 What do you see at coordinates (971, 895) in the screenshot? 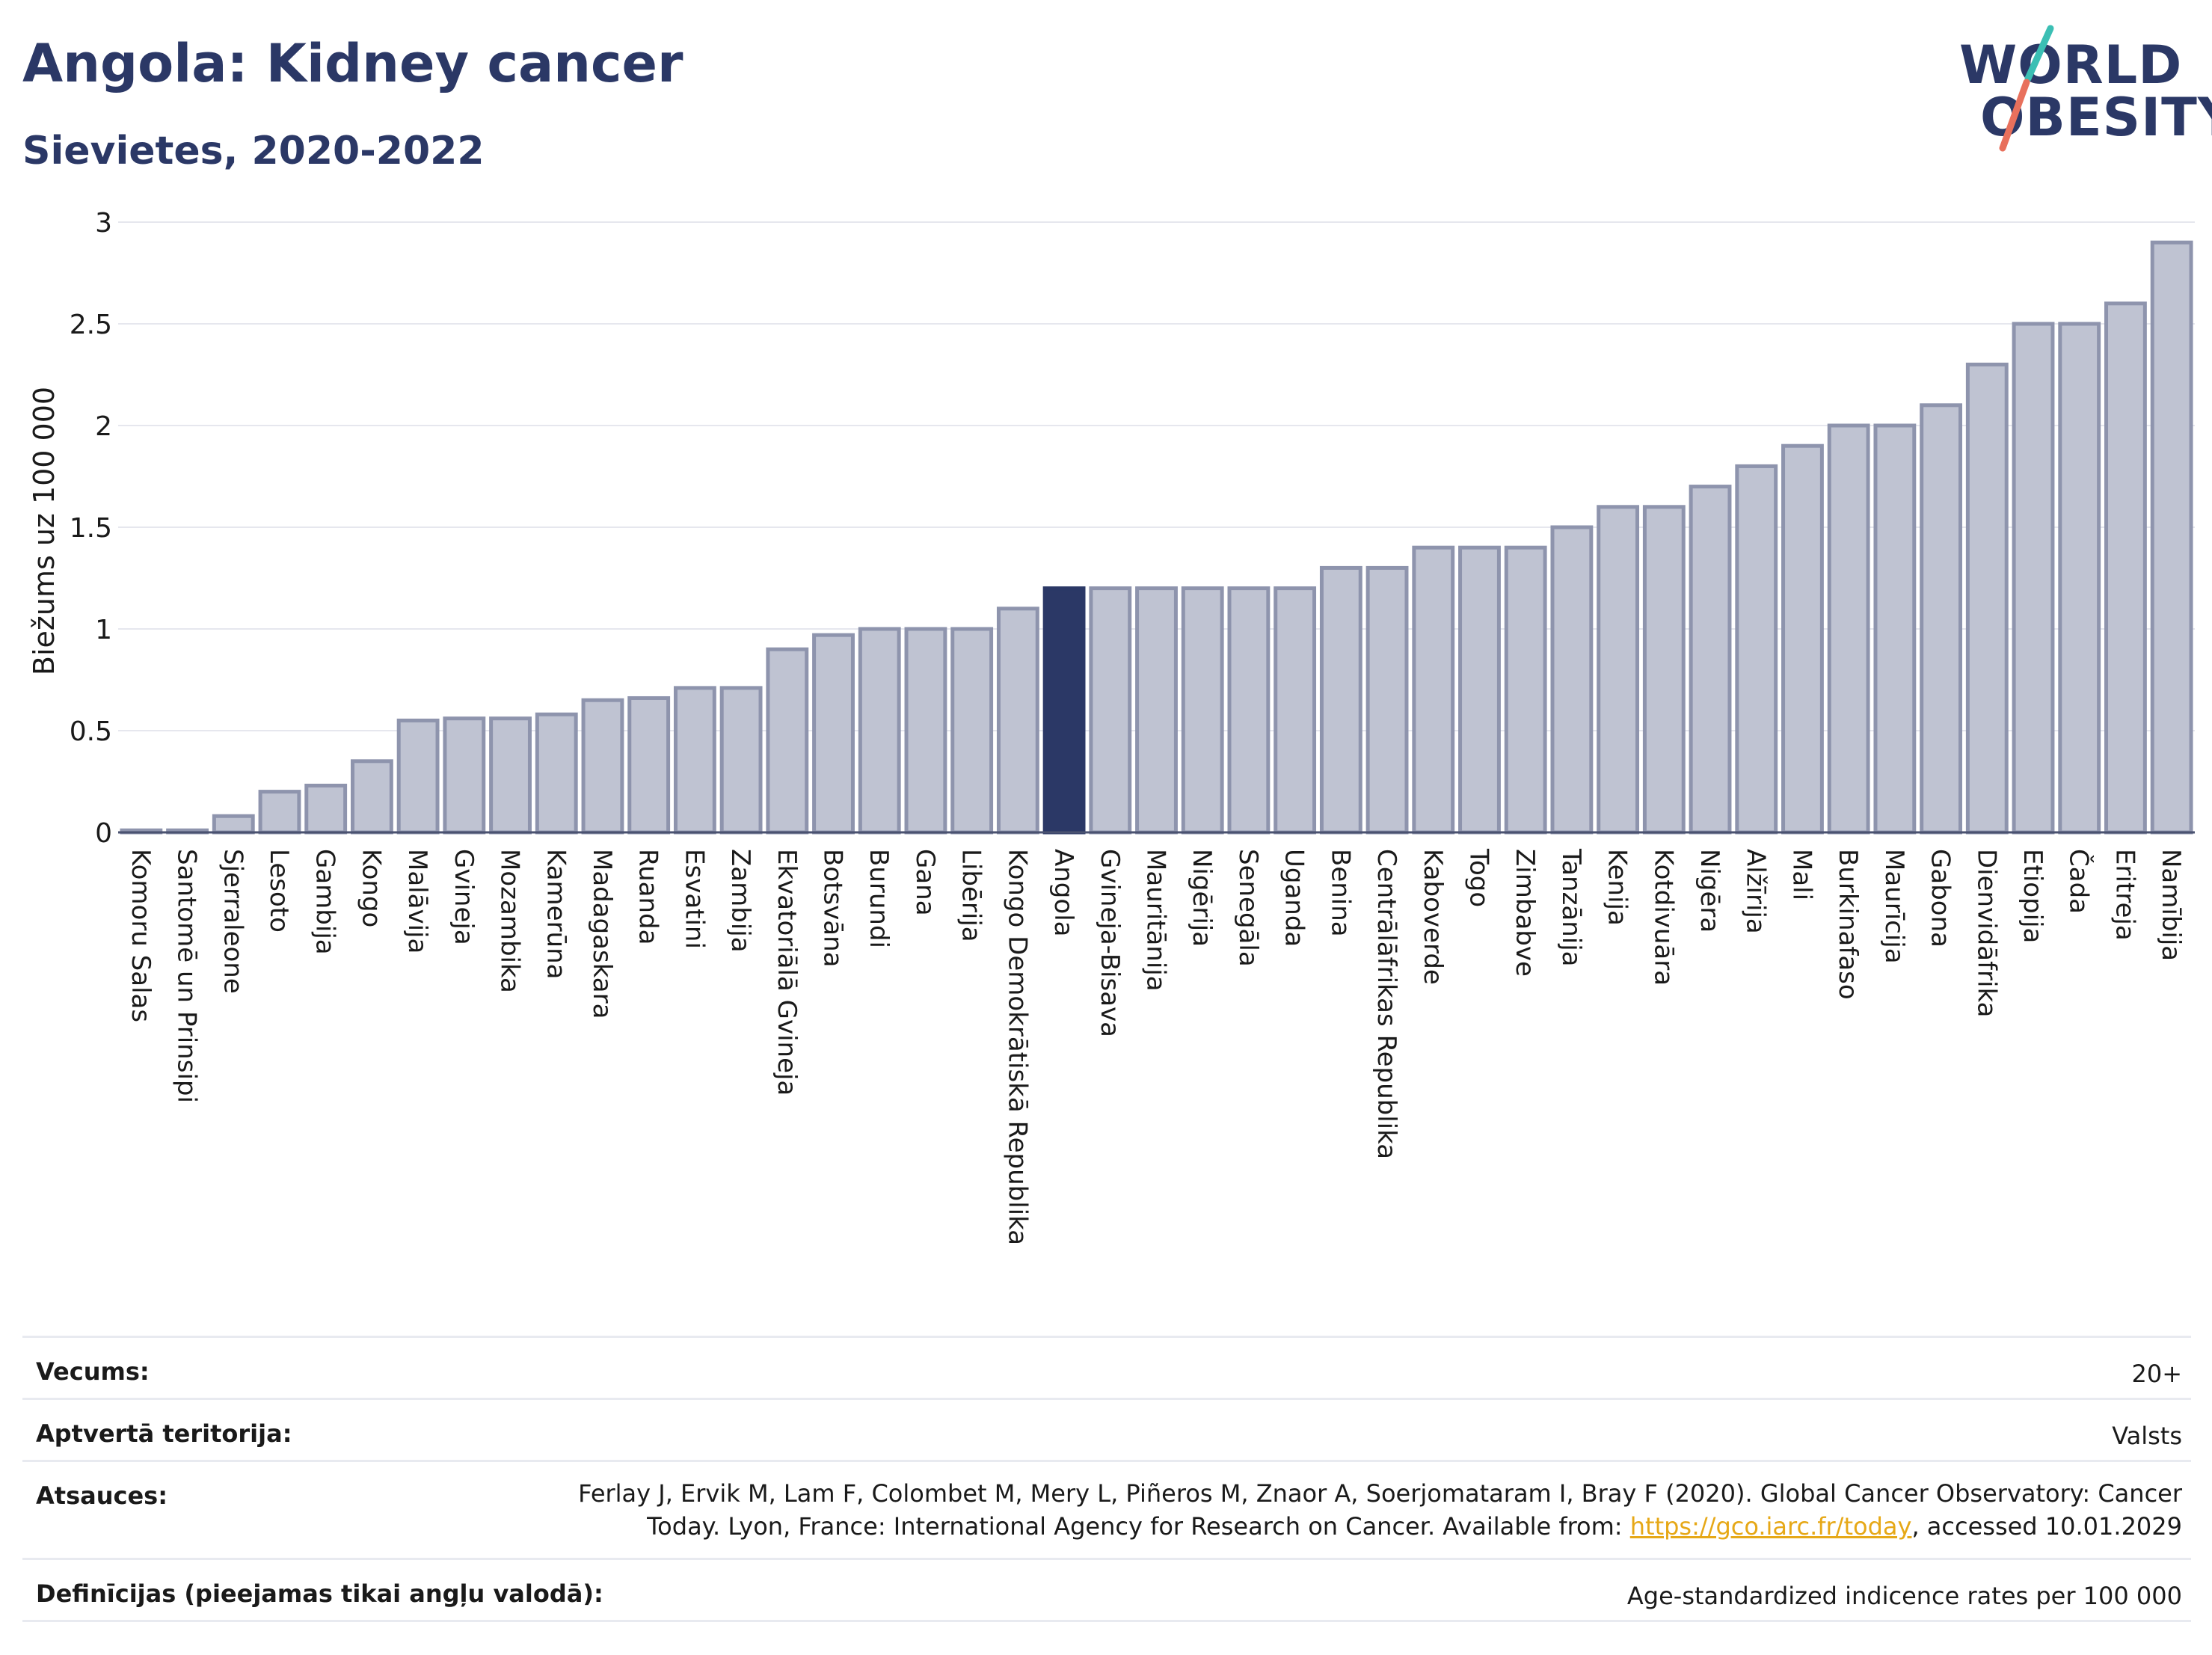
I see `x-tick-label: Libērija` at bounding box center [971, 895].